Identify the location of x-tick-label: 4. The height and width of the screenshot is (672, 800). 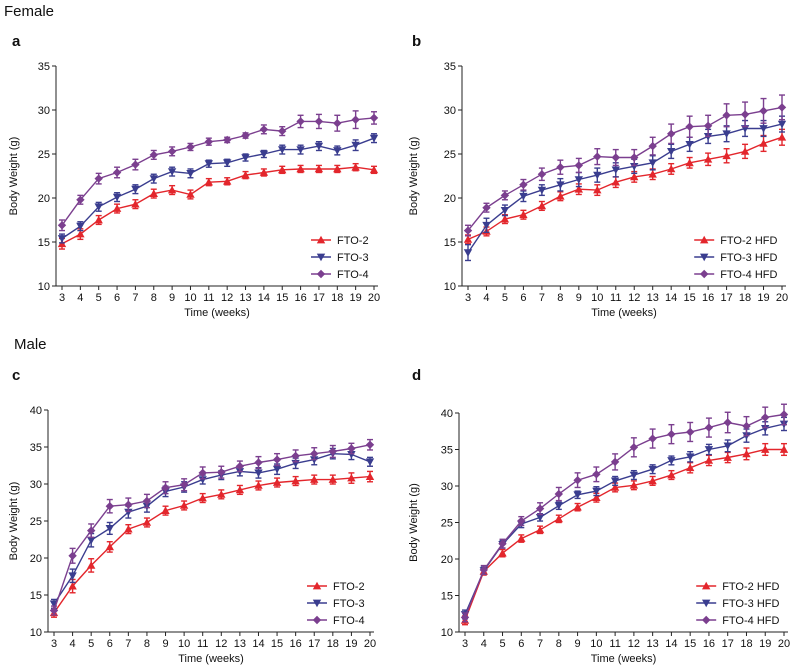
(484, 644).